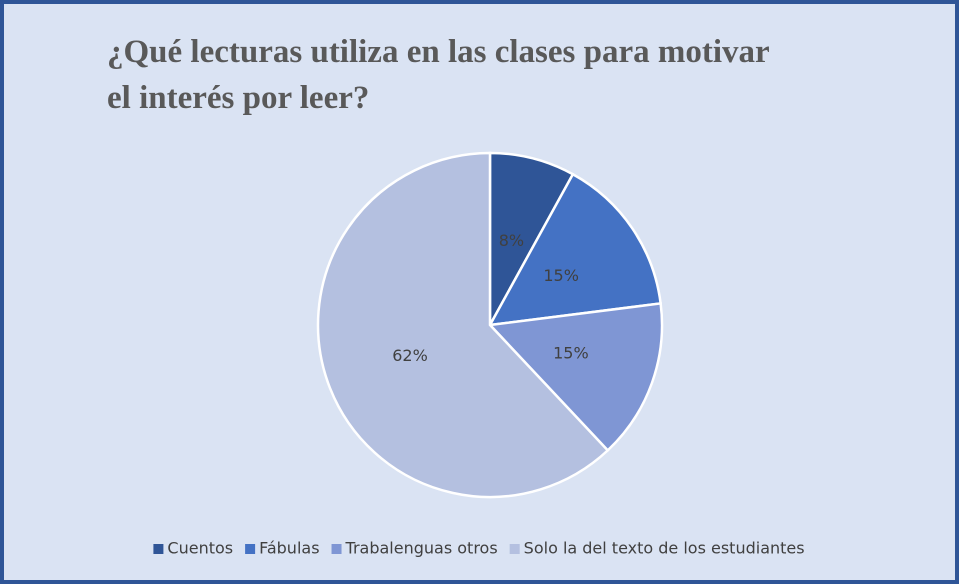 This screenshot has height=584, width=959. I want to click on legend-label: Fábulas, so click(289, 548).